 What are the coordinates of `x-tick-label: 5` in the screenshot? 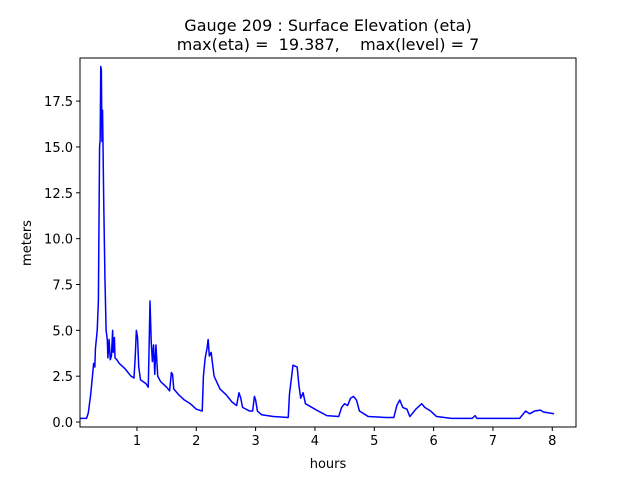 It's located at (374, 441).